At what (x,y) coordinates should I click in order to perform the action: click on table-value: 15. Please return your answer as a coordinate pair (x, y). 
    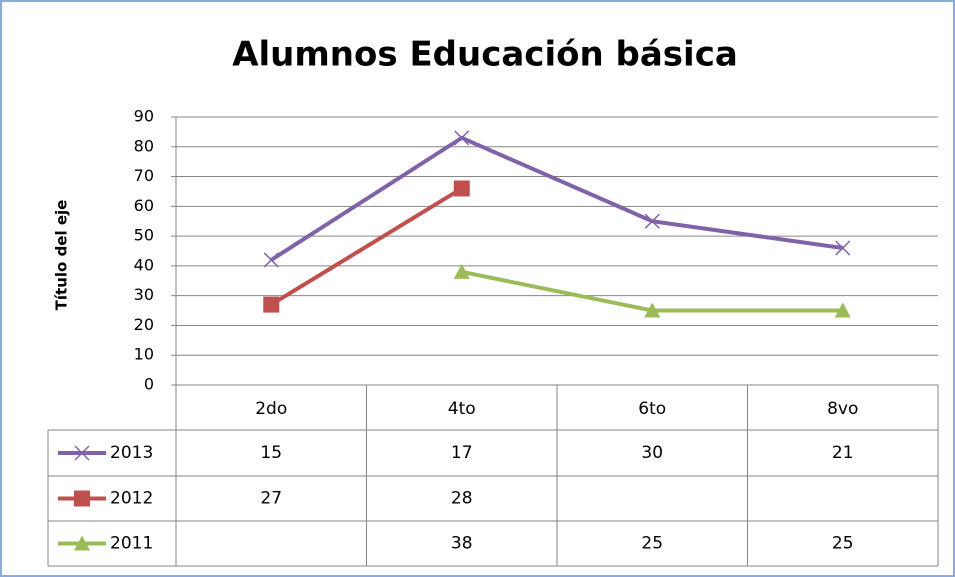
    Looking at the image, I should click on (271, 453).